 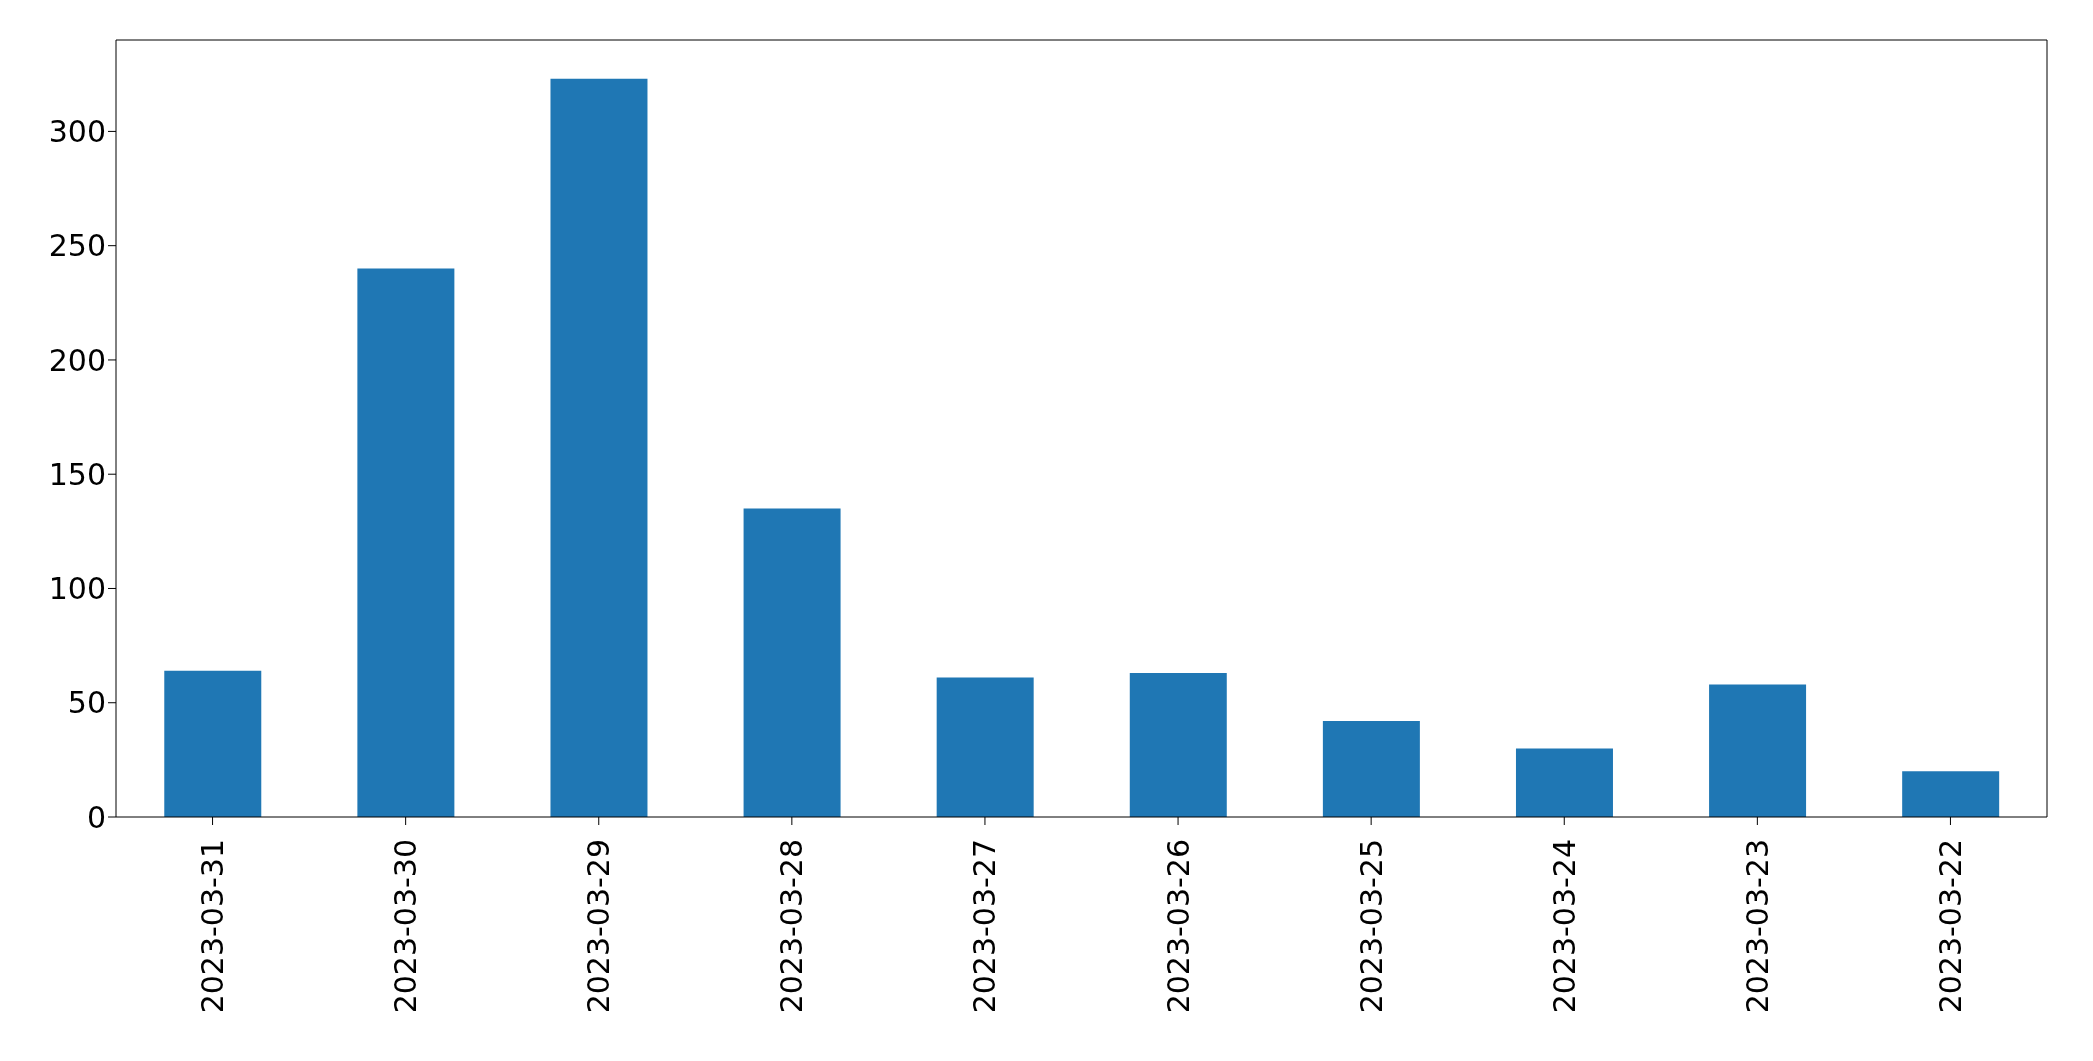 I want to click on x-tick-label: 2023-03-26, so click(x=1178, y=926).